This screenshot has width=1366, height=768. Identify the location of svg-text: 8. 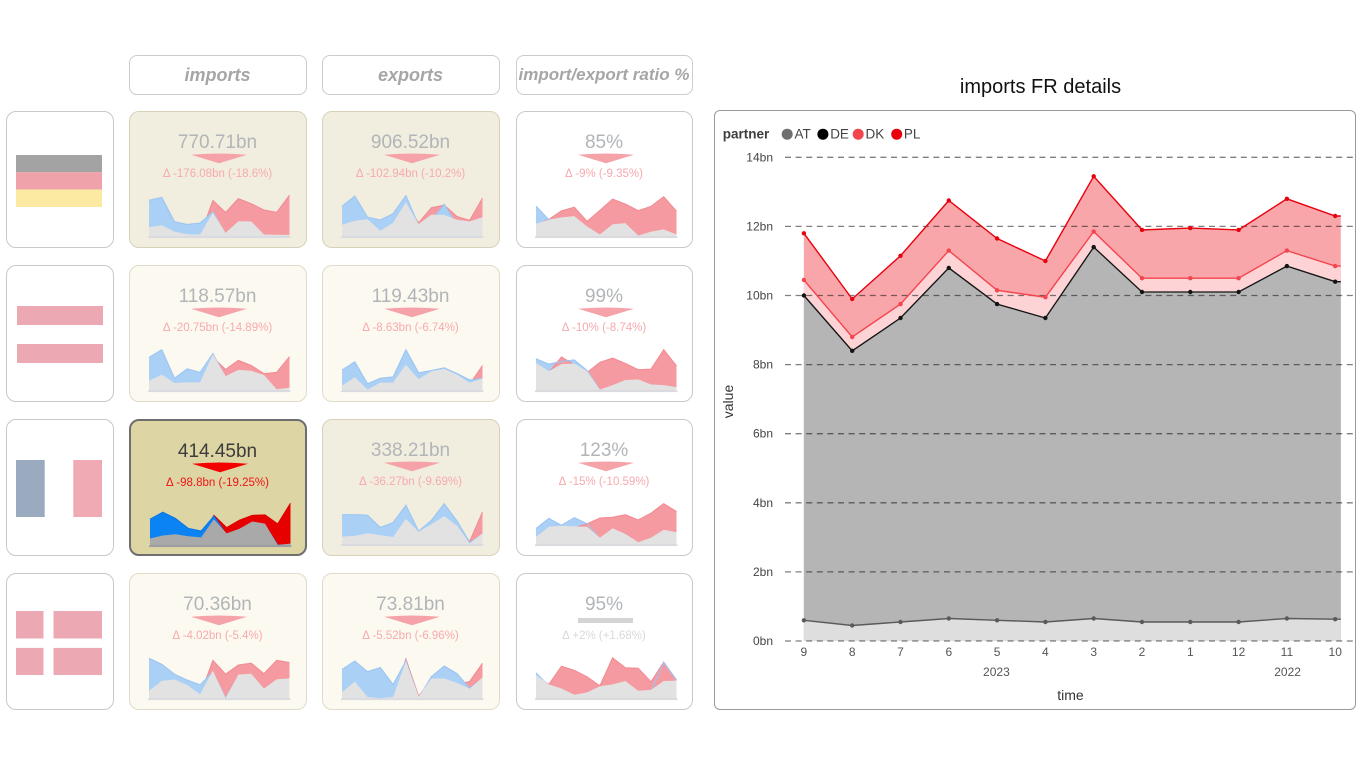
(852, 652).